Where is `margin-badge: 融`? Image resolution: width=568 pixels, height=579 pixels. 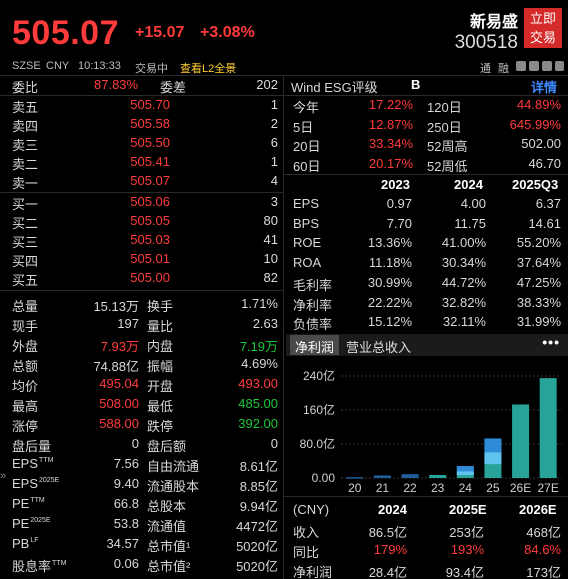 margin-badge: 融 is located at coordinates (503, 69).